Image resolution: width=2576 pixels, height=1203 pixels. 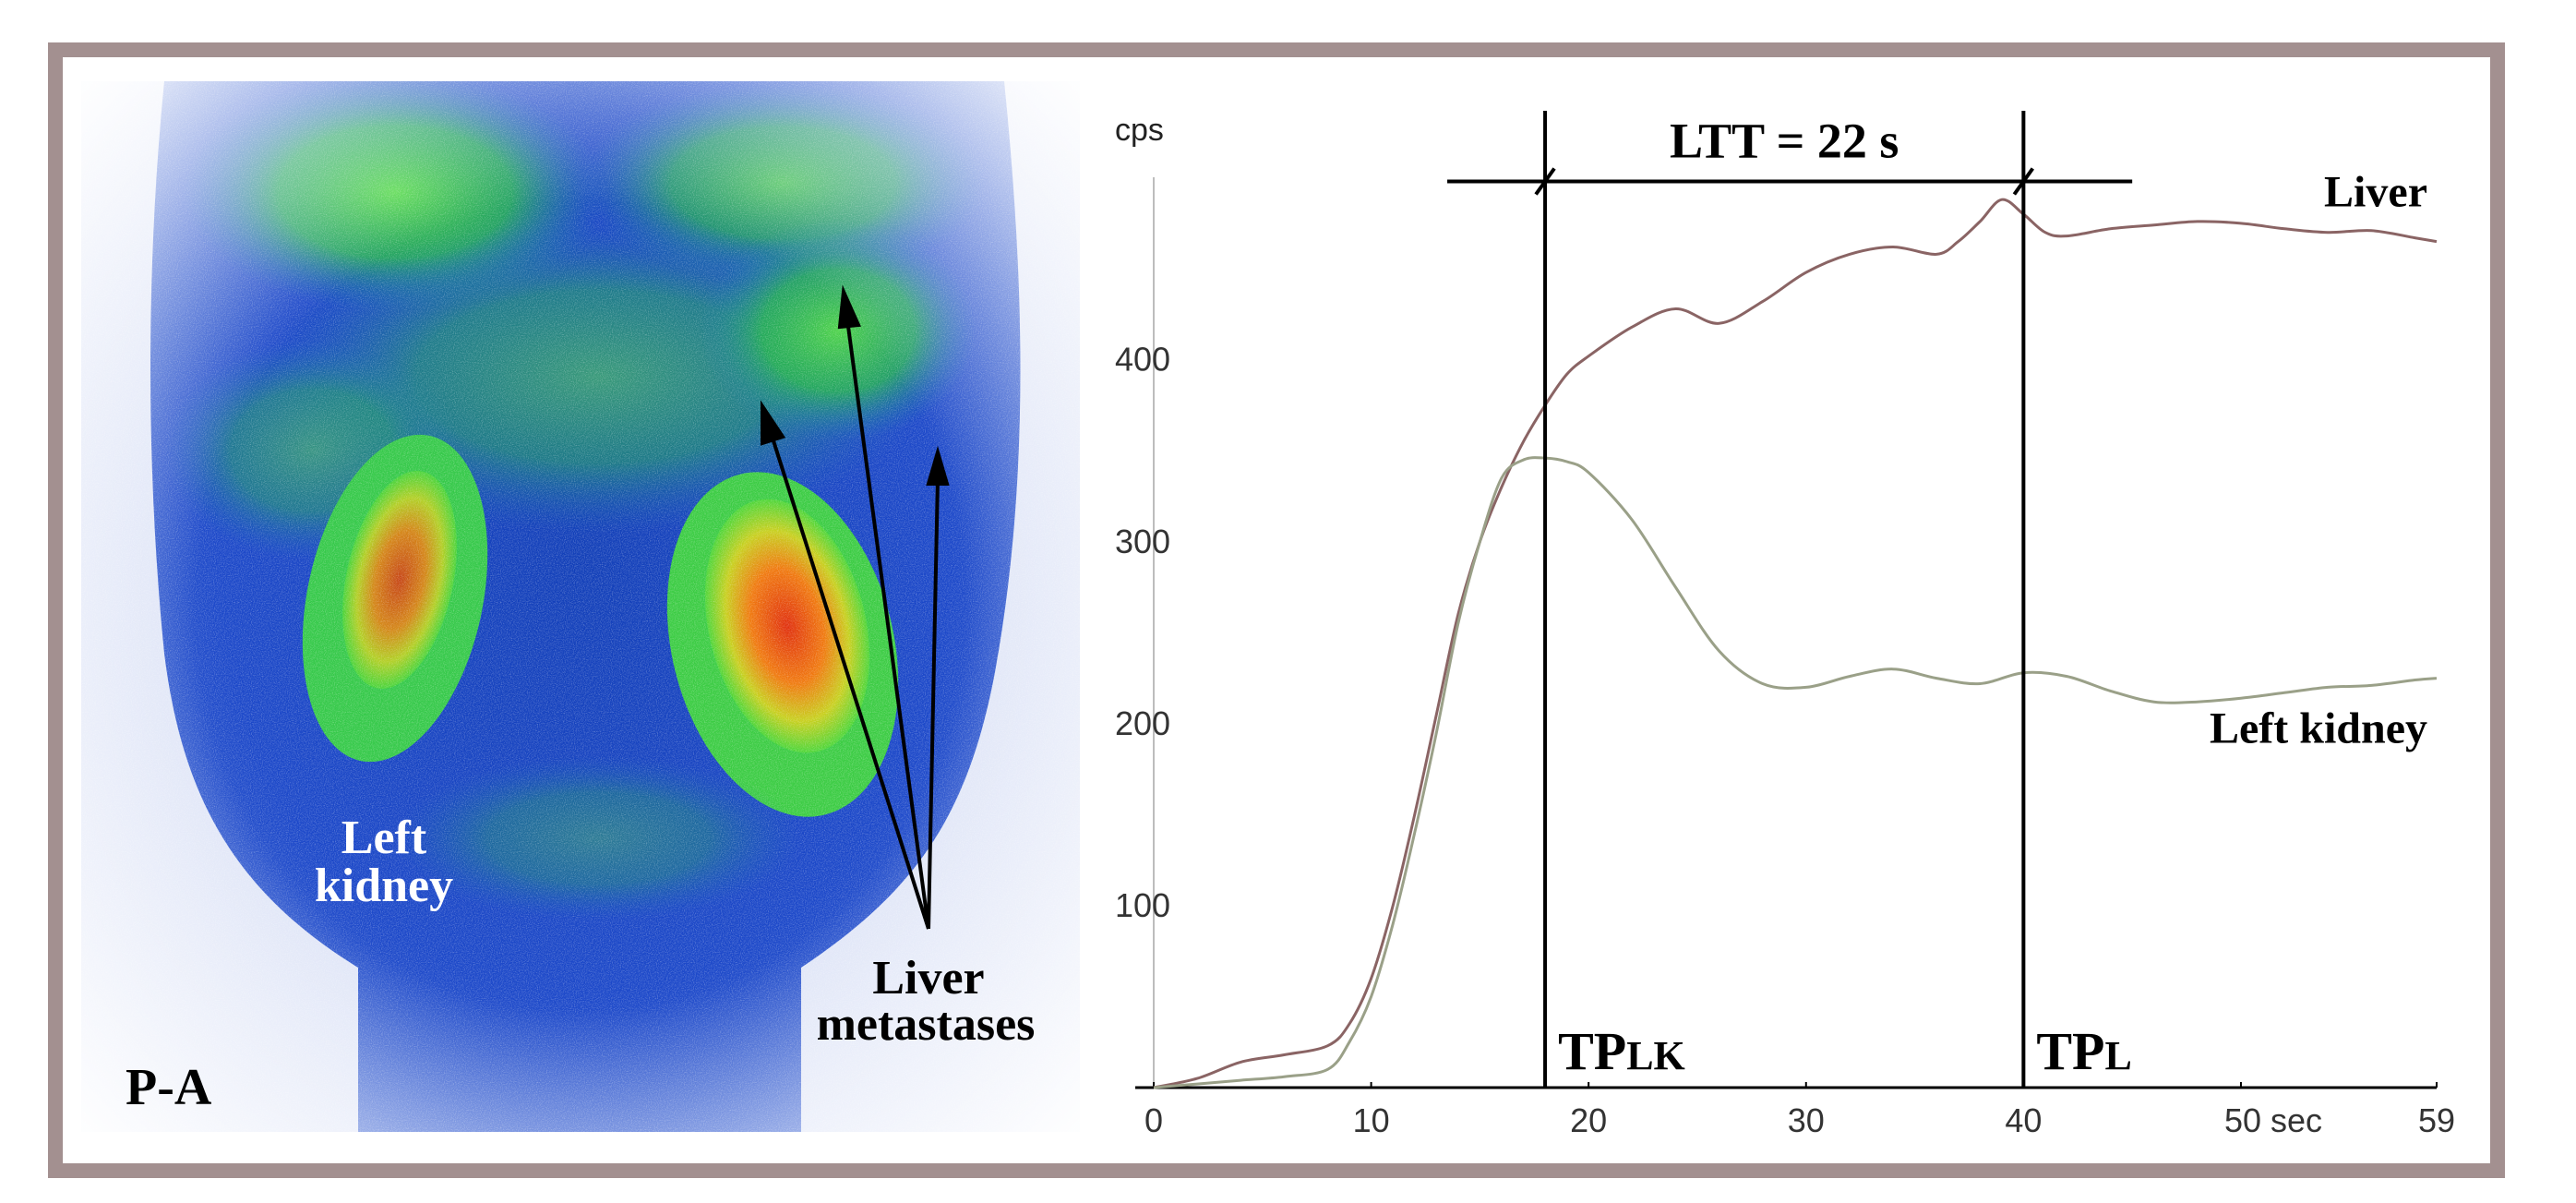 What do you see at coordinates (384, 886) in the screenshot?
I see `kidney-label-line2: kidney` at bounding box center [384, 886].